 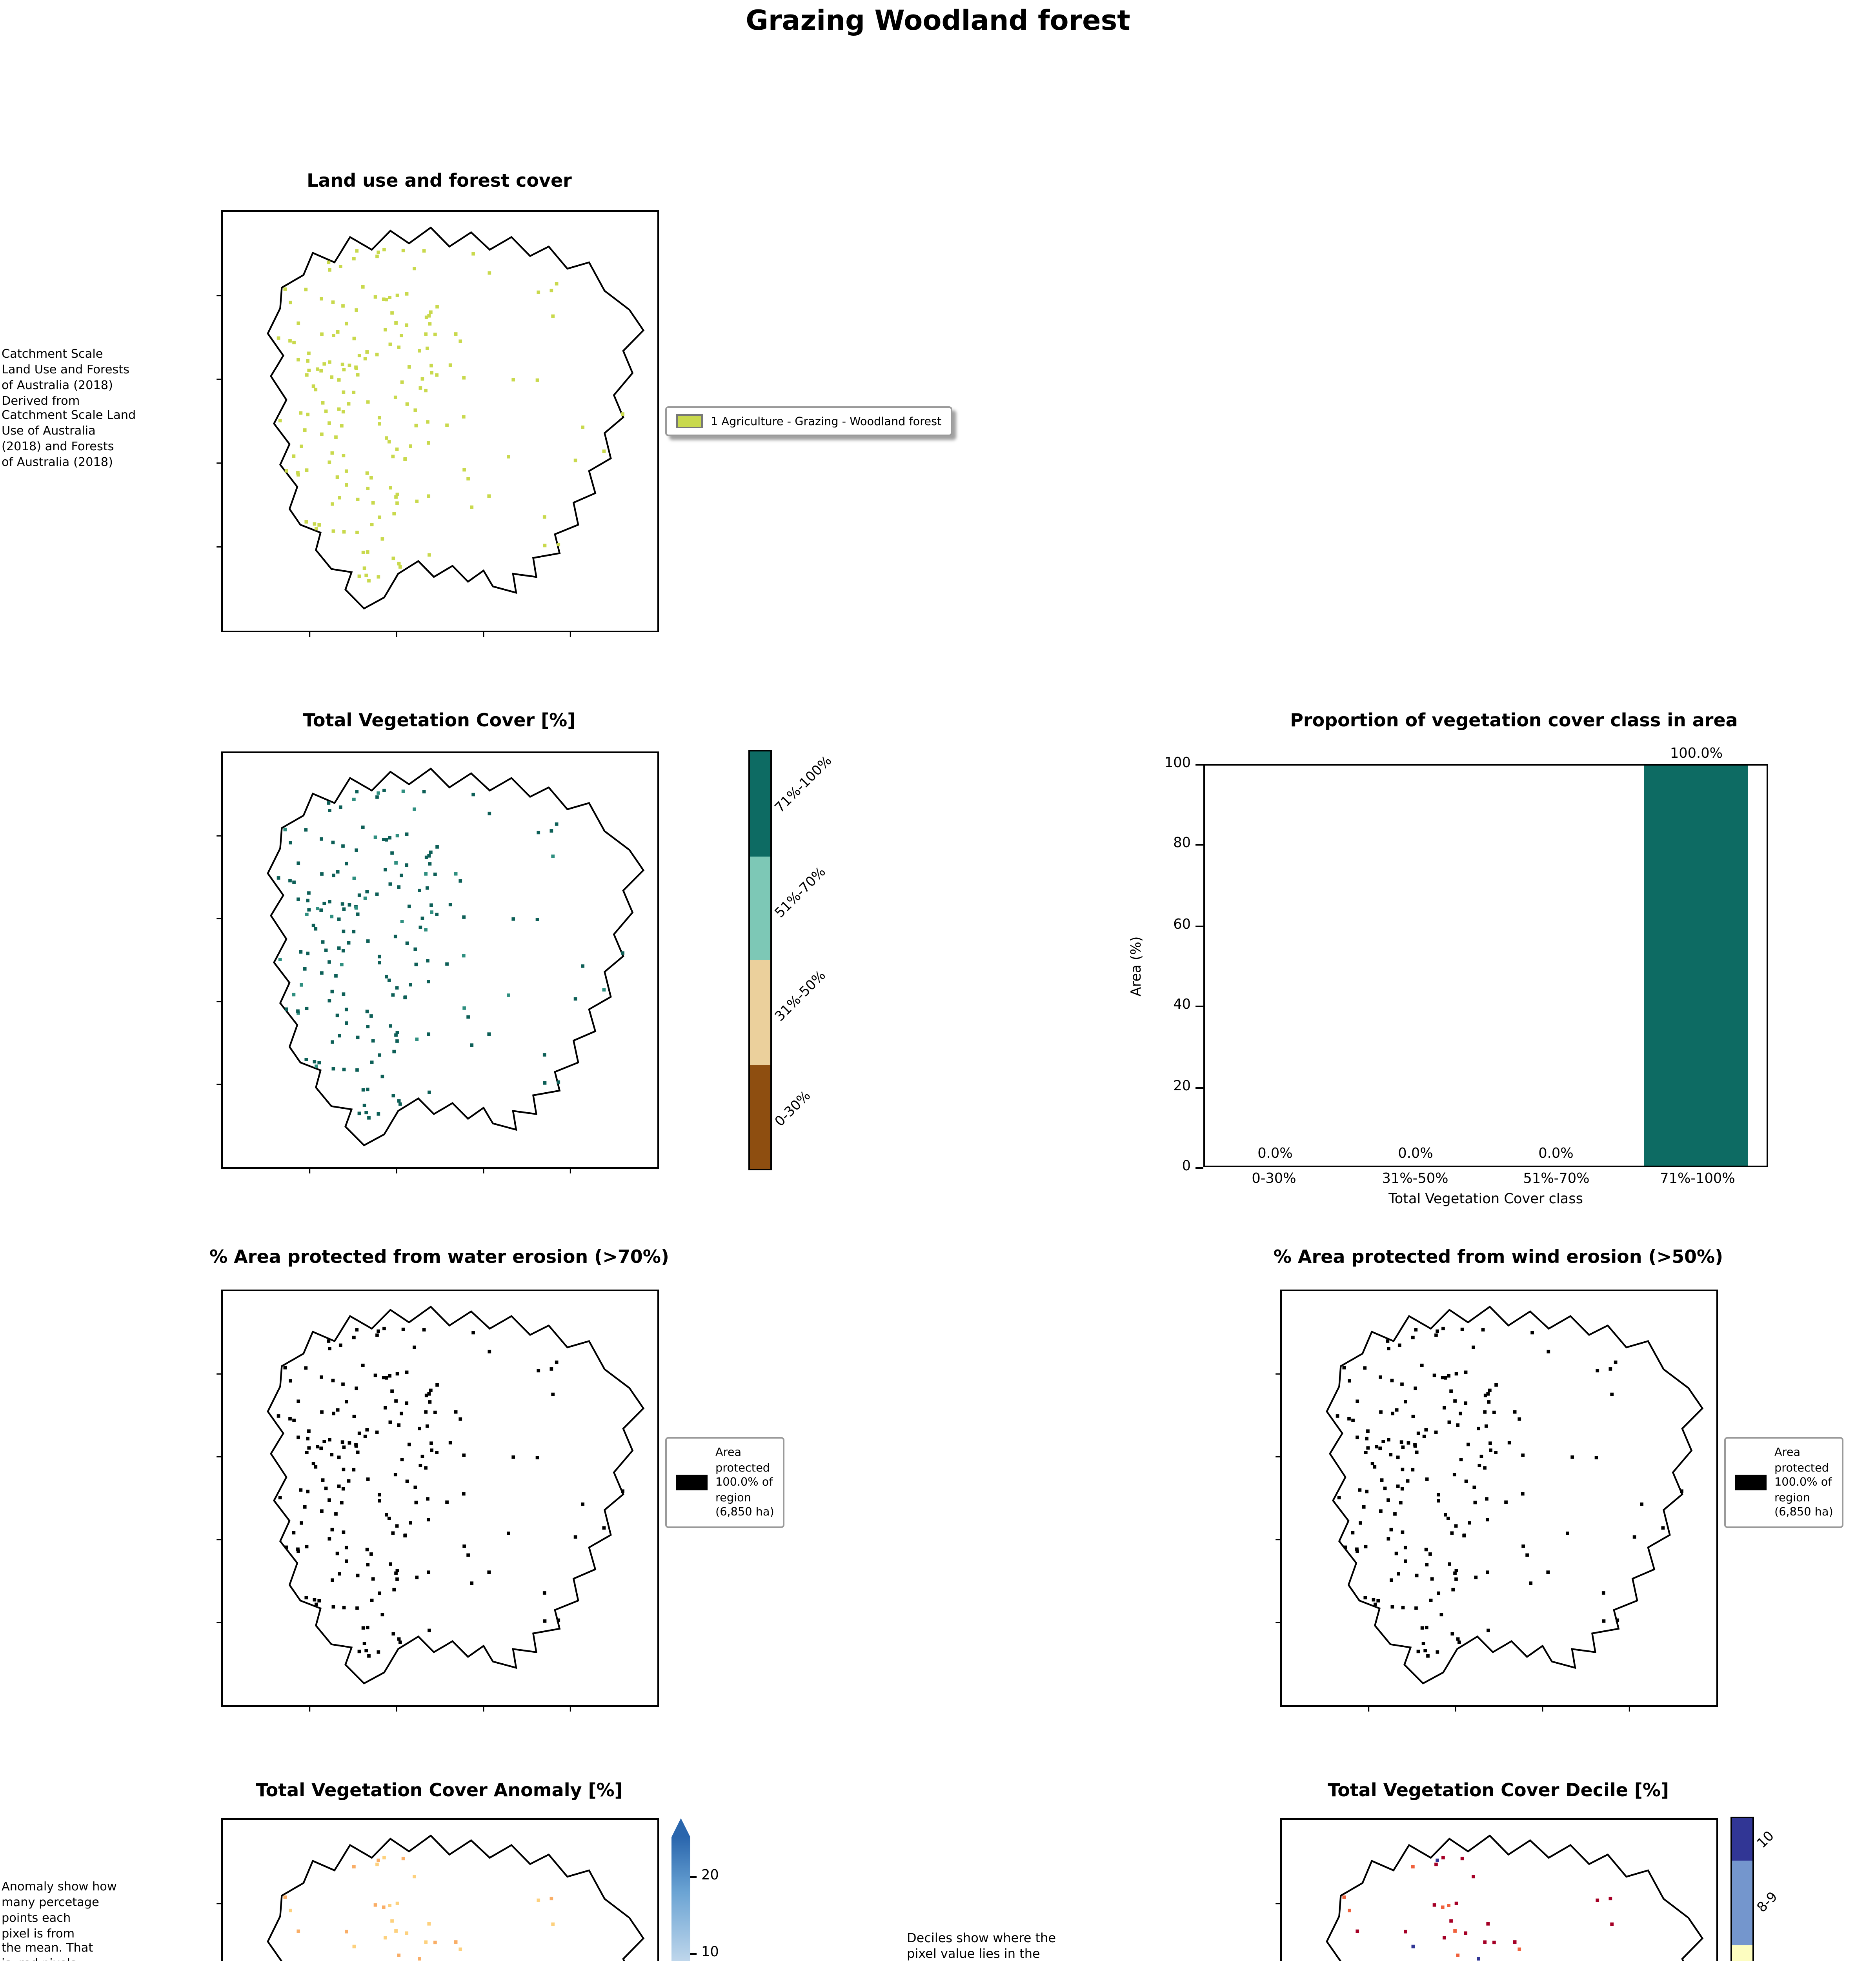 I want to click on bar-xtick-label: 51%-70%, so click(x=1556, y=1180).